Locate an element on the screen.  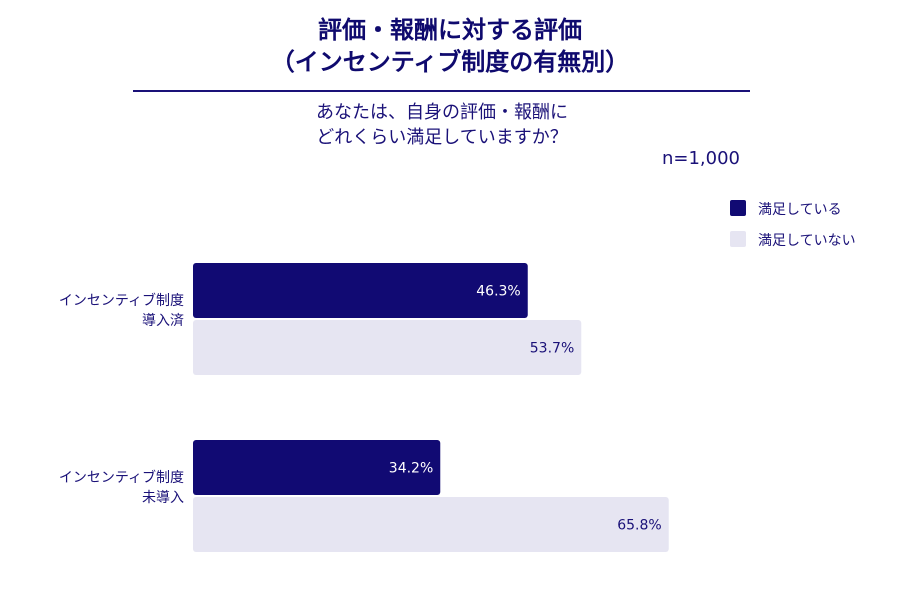
subtitle-line-2: どれくらい満足していますか？ is located at coordinates (442, 137).